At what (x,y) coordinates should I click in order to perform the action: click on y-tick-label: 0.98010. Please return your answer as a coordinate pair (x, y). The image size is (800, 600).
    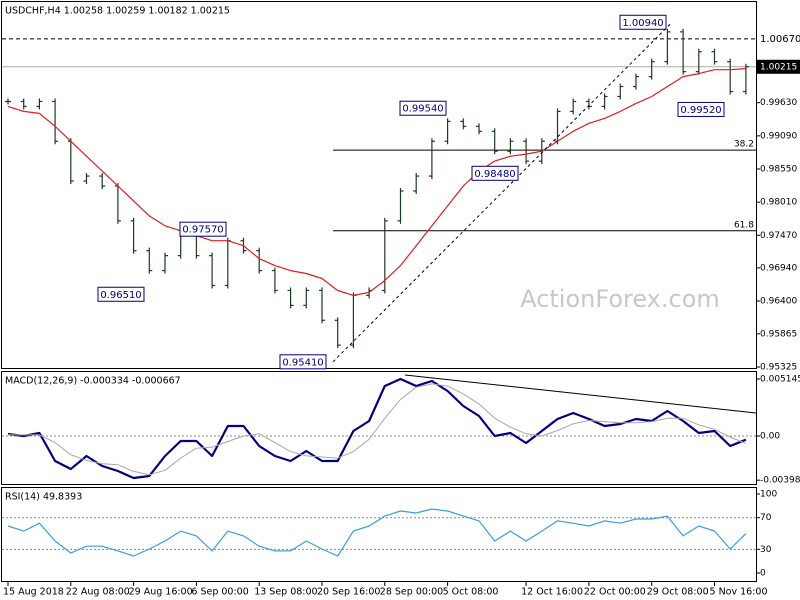
    Looking at the image, I should click on (778, 203).